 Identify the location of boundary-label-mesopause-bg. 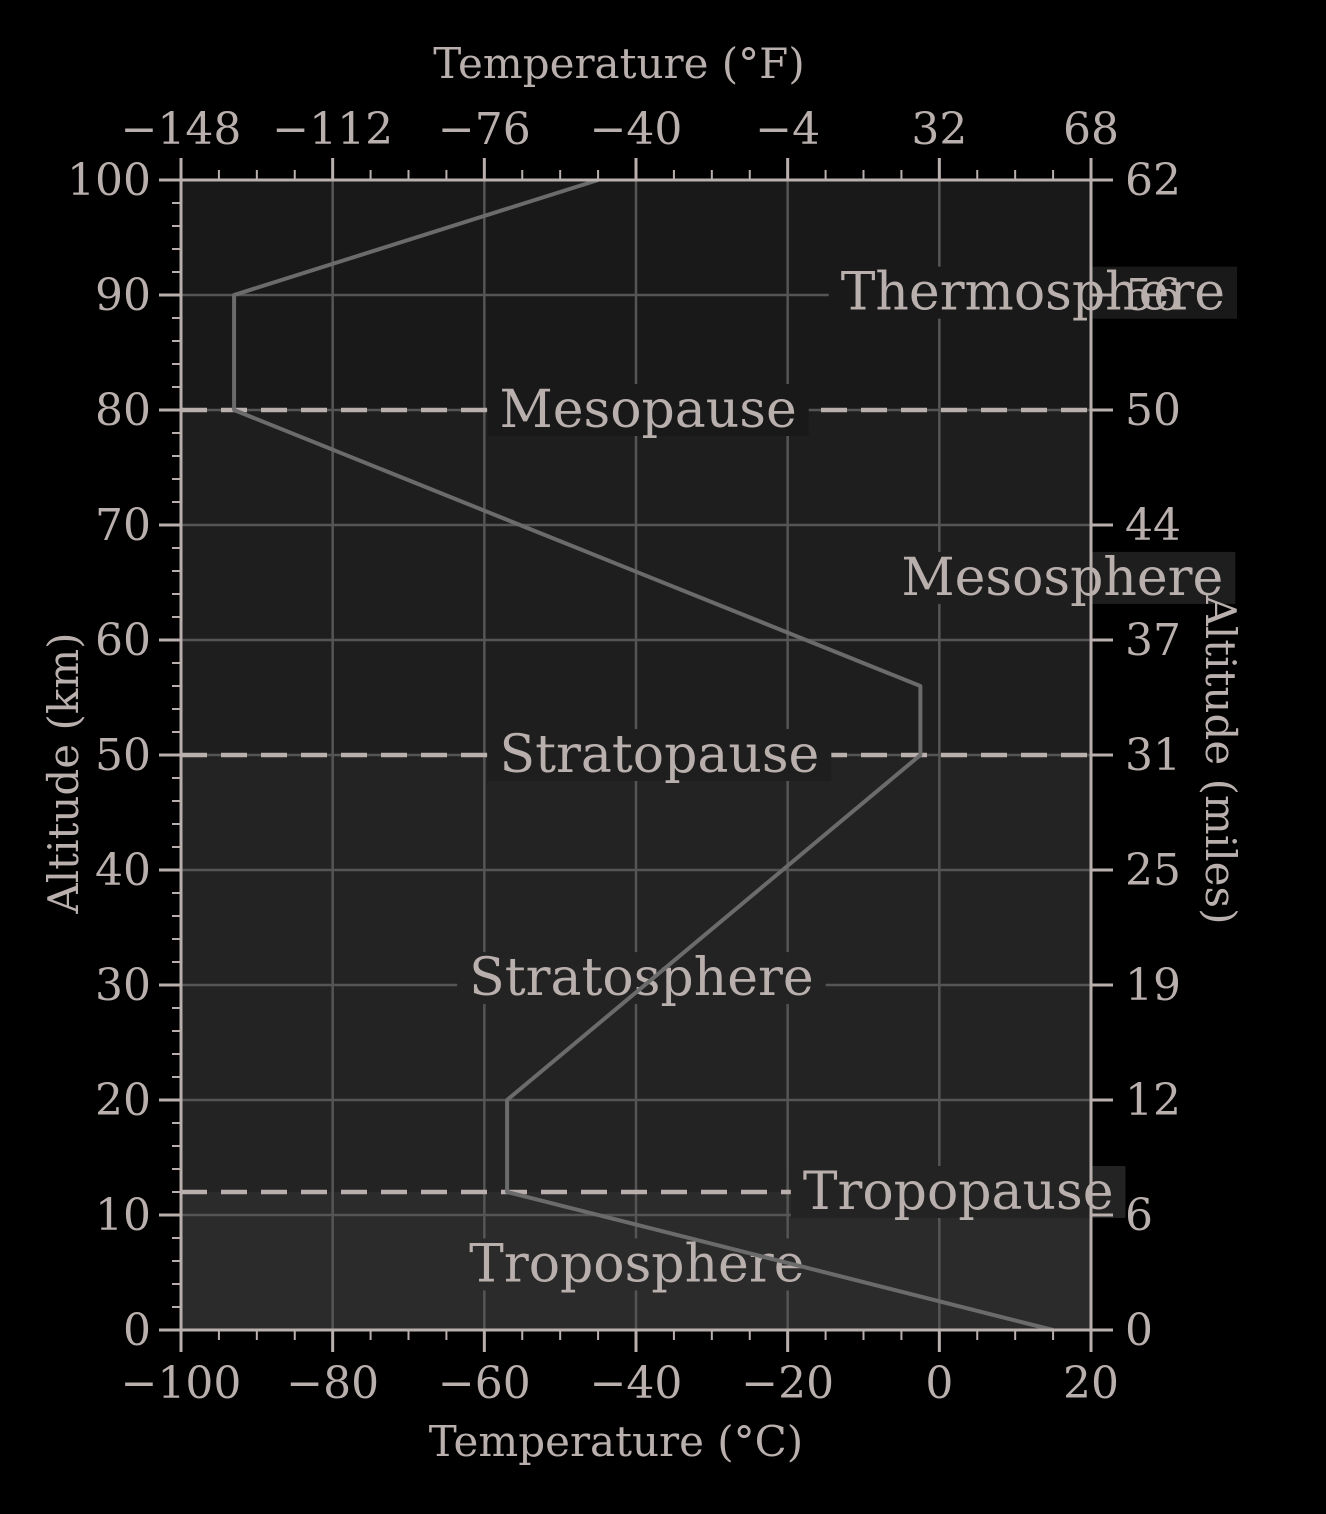
(648, 410).